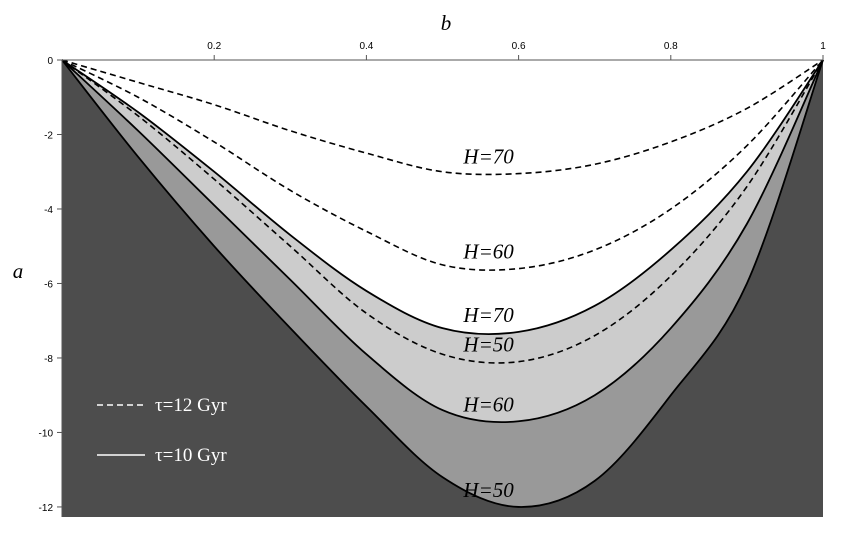 The height and width of the screenshot is (545, 848). What do you see at coordinates (18, 271) in the screenshot?
I see `y-axis-label: a` at bounding box center [18, 271].